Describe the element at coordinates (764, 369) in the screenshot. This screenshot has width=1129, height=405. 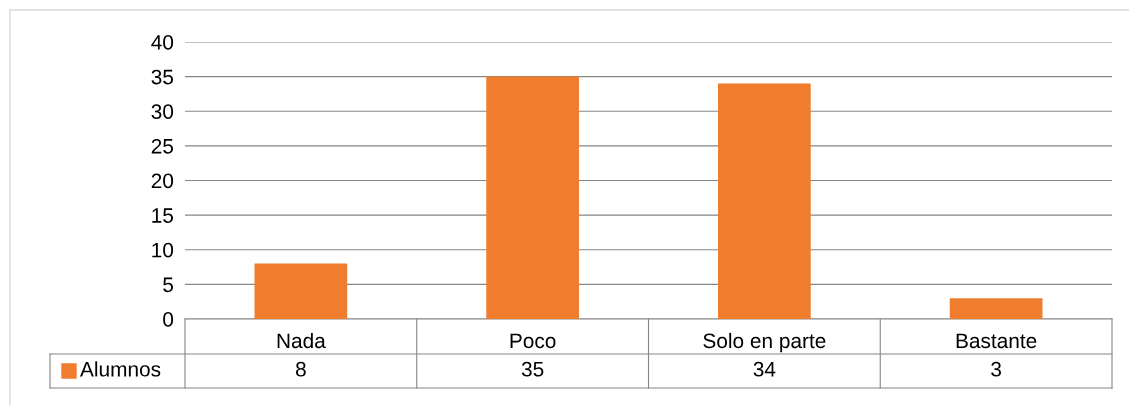
I see `data-label: 34` at that location.